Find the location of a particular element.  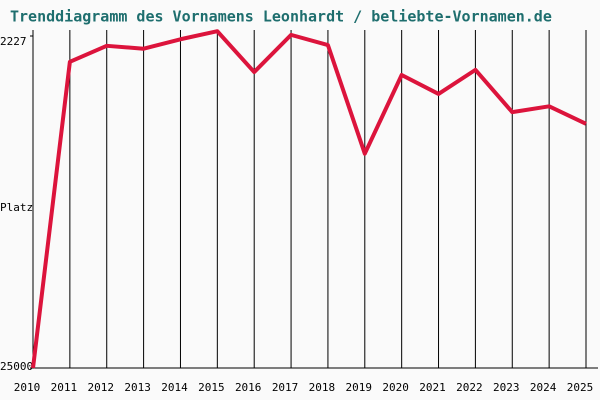

x-tick-label: 2020 is located at coordinates (395, 387).